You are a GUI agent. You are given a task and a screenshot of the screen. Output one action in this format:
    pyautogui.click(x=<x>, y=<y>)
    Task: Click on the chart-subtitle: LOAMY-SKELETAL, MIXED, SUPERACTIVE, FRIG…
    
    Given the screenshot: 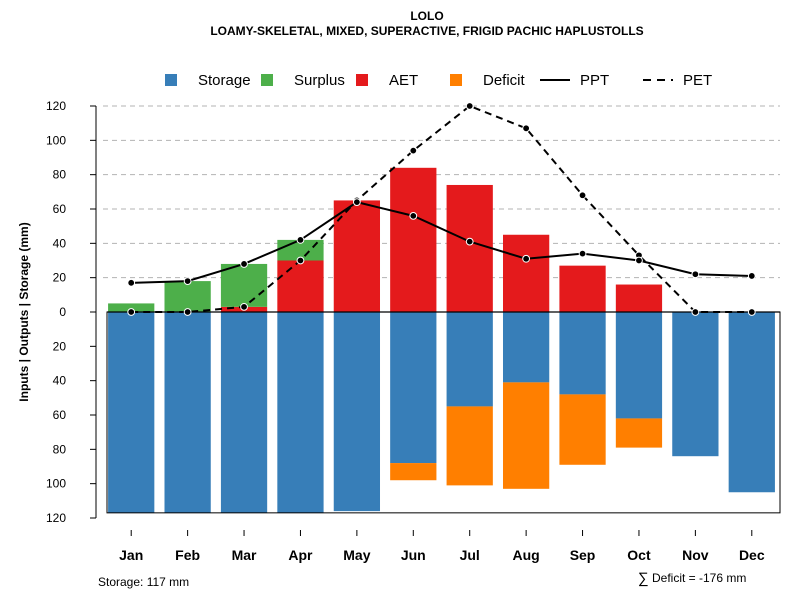 What is the action you would take?
    pyautogui.click(x=426, y=31)
    